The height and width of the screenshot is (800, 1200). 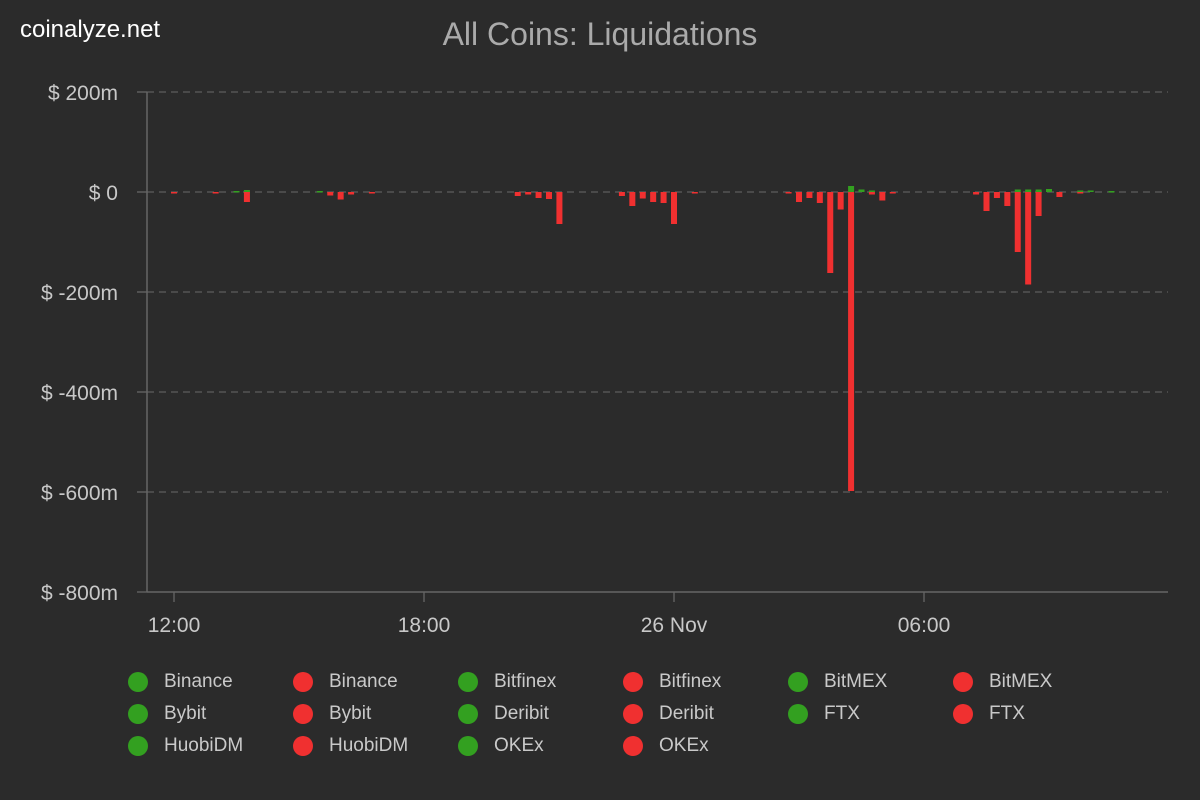 What do you see at coordinates (103, 193) in the screenshot?
I see `y-tick-label: $ 0` at bounding box center [103, 193].